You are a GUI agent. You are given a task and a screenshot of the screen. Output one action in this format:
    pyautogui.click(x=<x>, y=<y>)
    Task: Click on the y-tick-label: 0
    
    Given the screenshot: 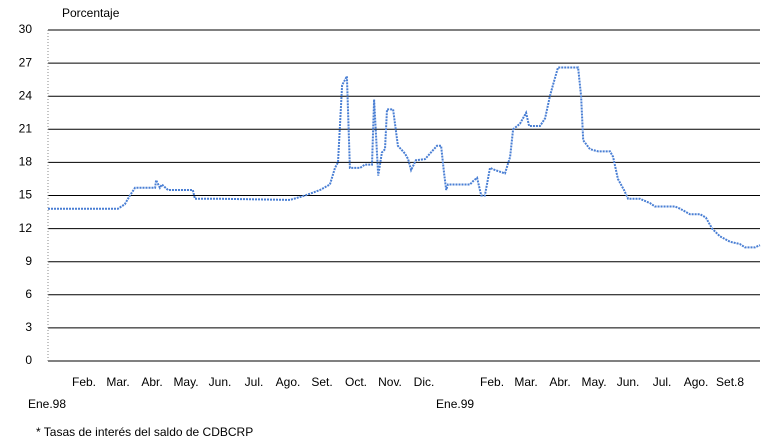 What is the action you would take?
    pyautogui.click(x=28, y=360)
    